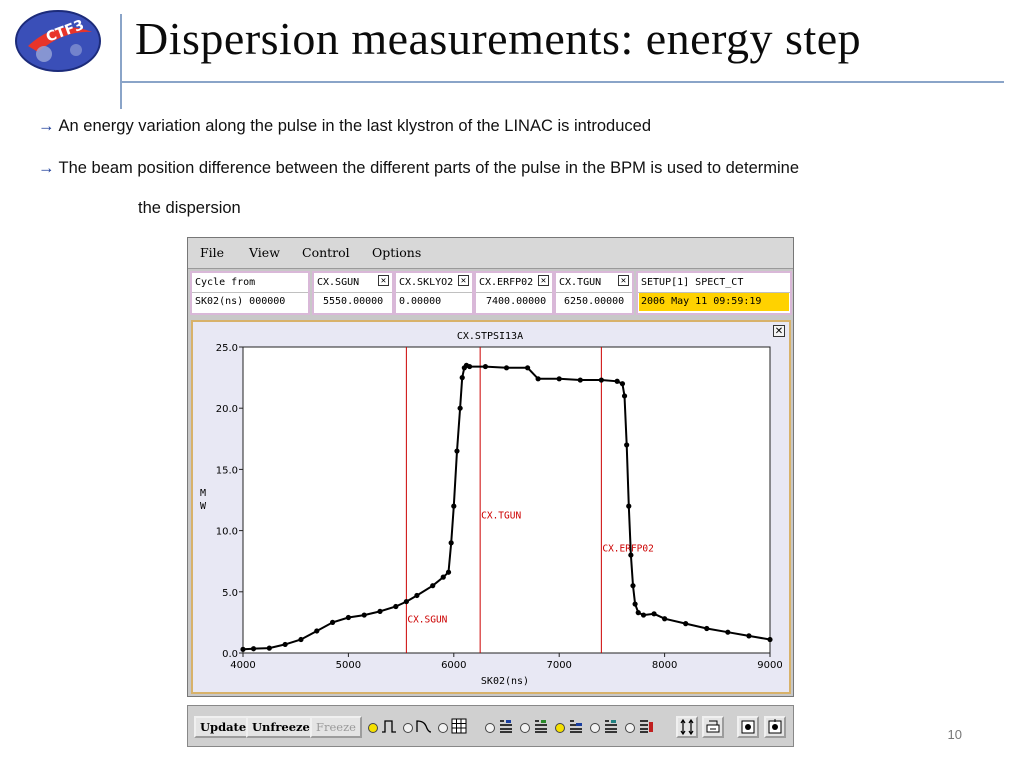 Image resolution: width=1024 pixels, height=768 pixels. Describe the element at coordinates (713, 727) in the screenshot. I see `print-button` at that location.